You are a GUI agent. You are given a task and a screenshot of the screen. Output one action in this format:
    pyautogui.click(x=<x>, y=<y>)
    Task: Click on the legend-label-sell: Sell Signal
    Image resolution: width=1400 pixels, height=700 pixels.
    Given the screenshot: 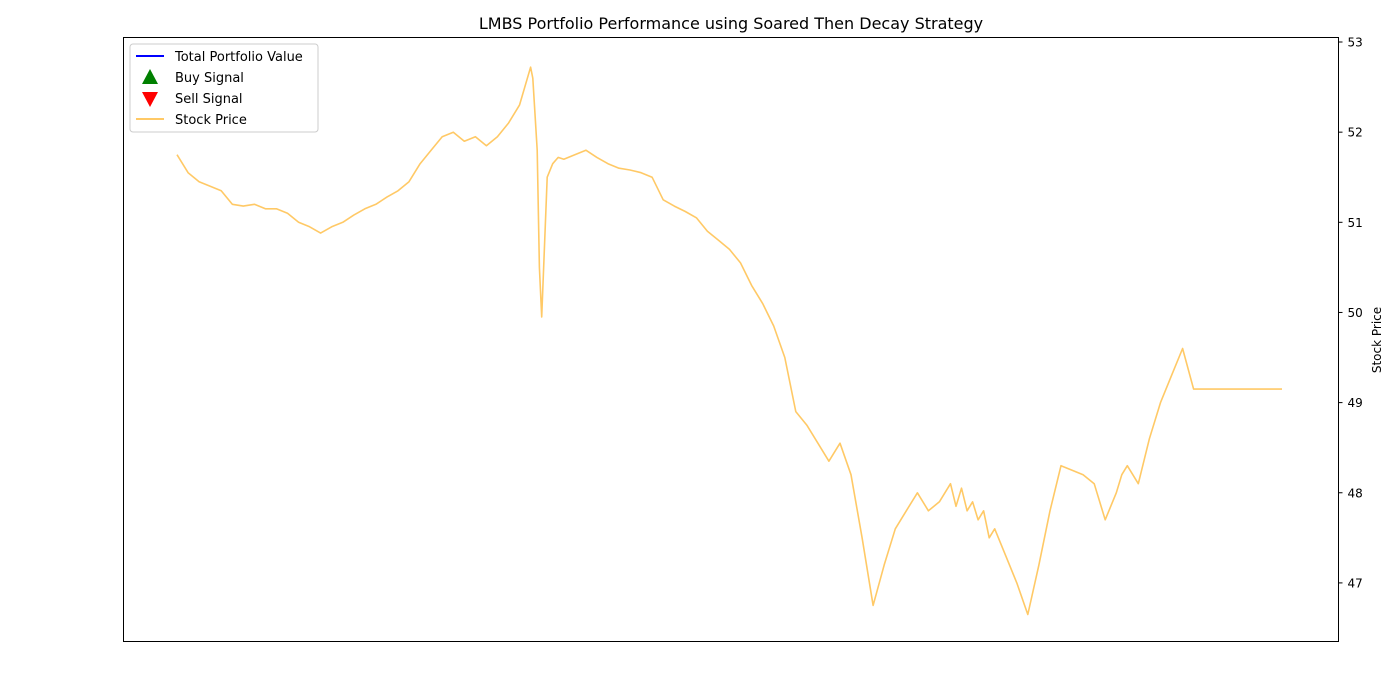 What is the action you would take?
    pyautogui.click(x=209, y=99)
    